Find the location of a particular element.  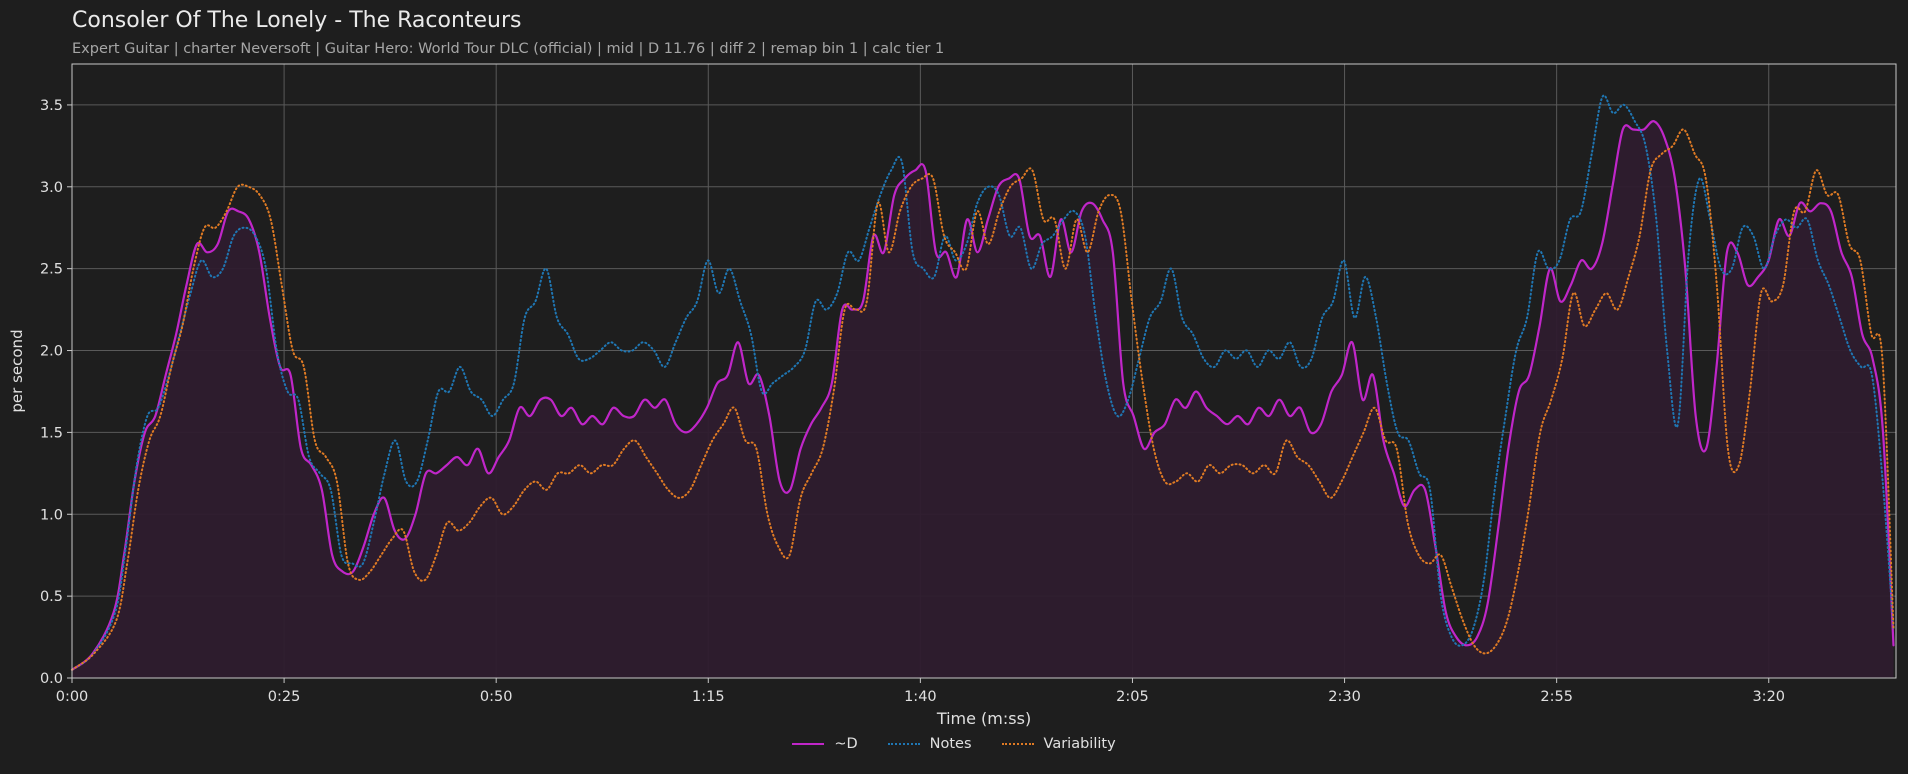

legend-item-variability: Variability is located at coordinates (1058, 744).